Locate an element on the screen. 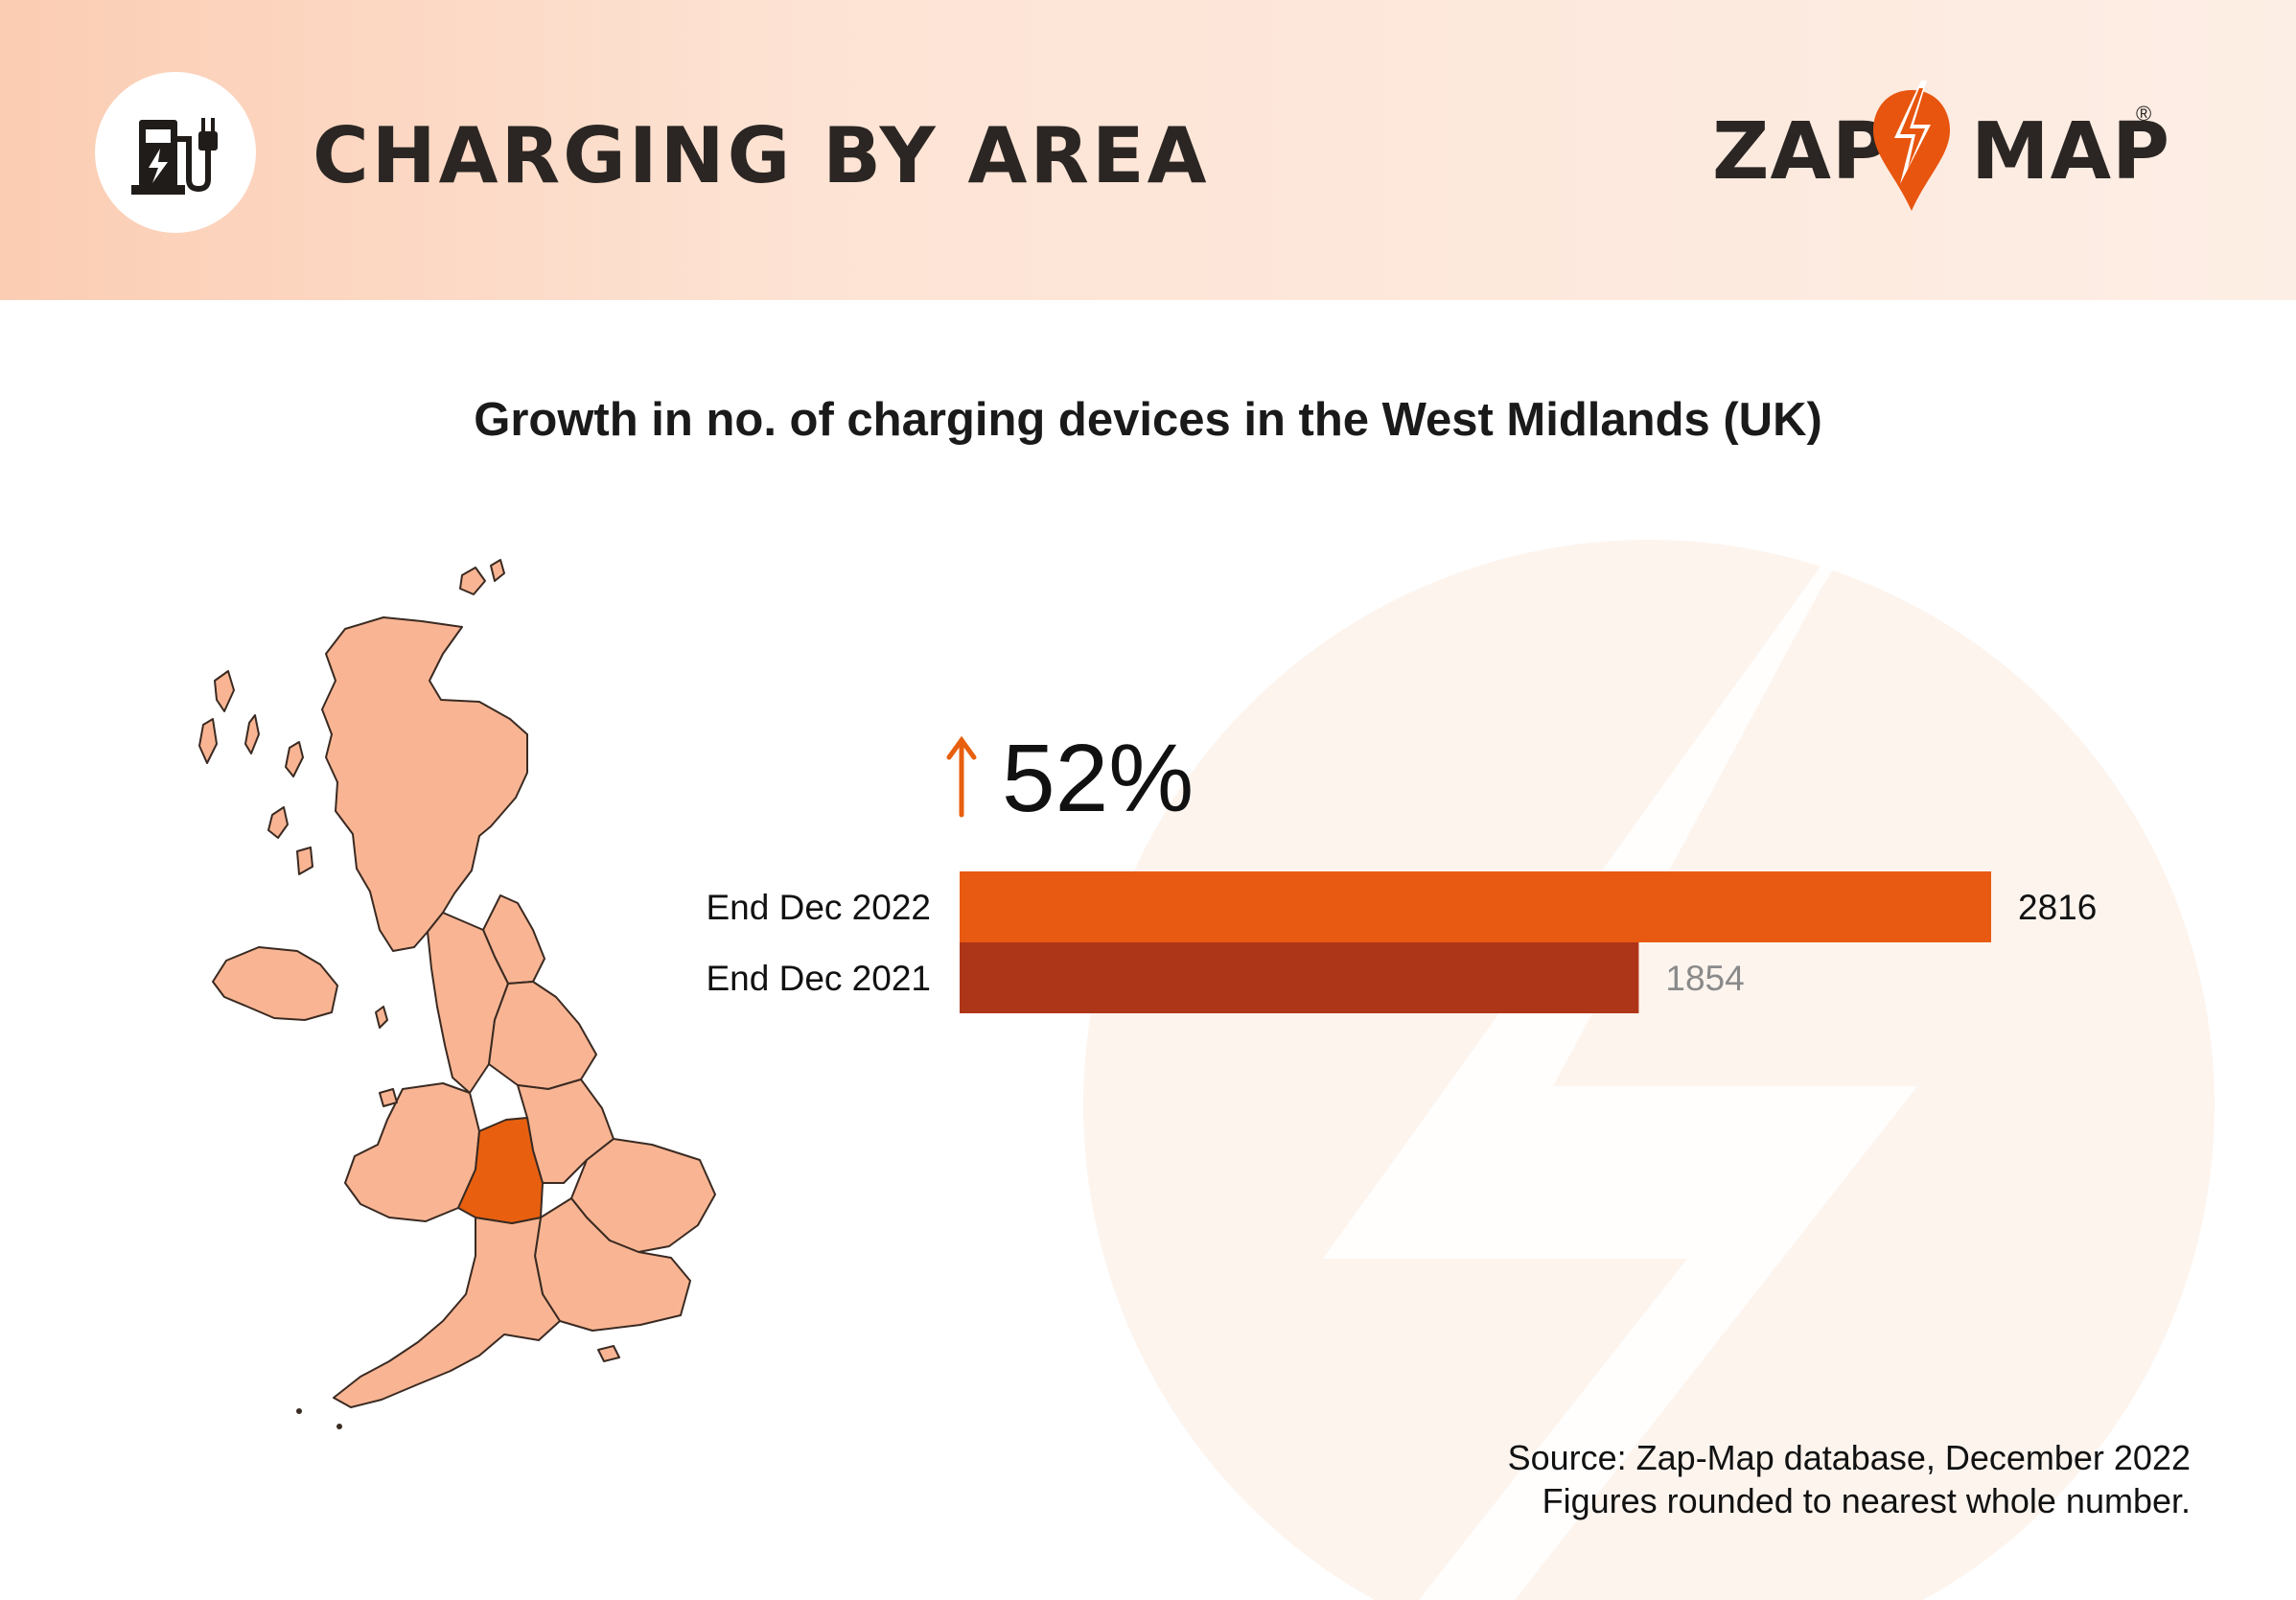 The width and height of the screenshot is (2296, 1600). bar-end-dec-2021 is located at coordinates (1299, 977).